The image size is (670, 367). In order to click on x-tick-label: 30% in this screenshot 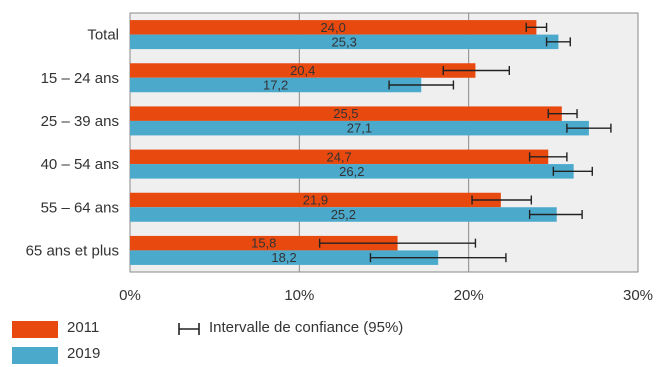, I will do `click(638, 293)`.